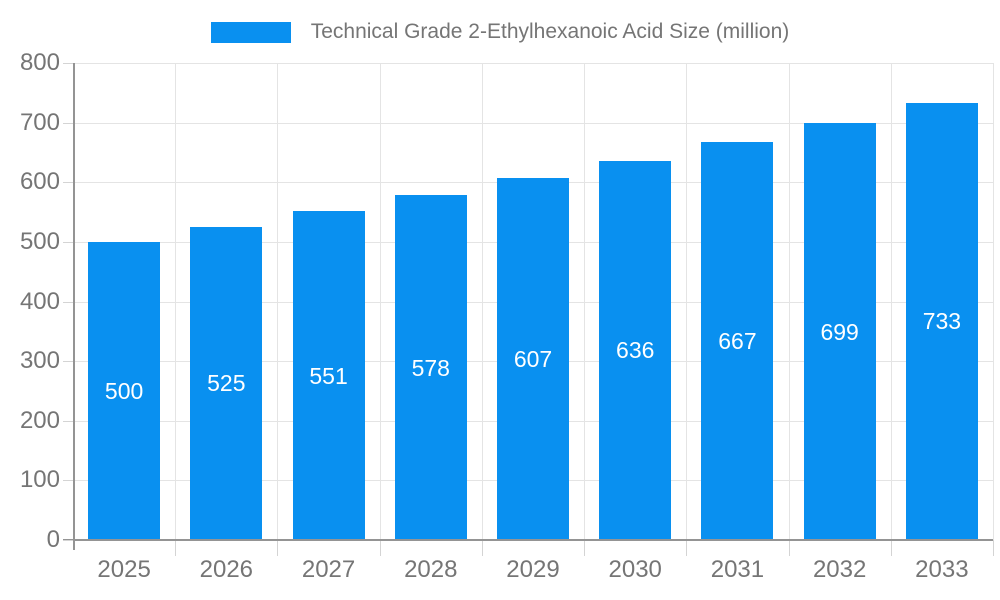  Describe the element at coordinates (53, 539) in the screenshot. I see `y-tick-label: 0` at that location.